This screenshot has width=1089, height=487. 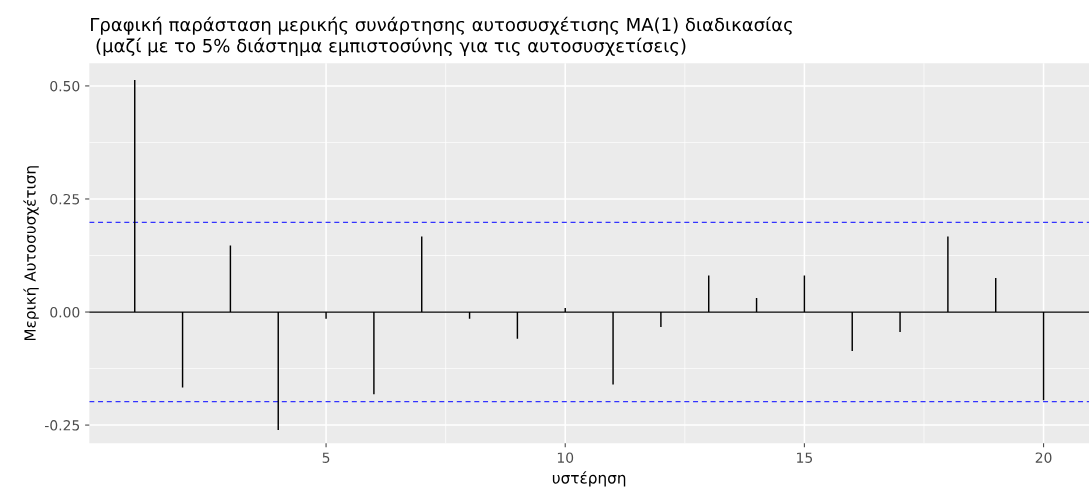 What do you see at coordinates (1043, 457) in the screenshot?
I see `x-tick-label: 20` at bounding box center [1043, 457].